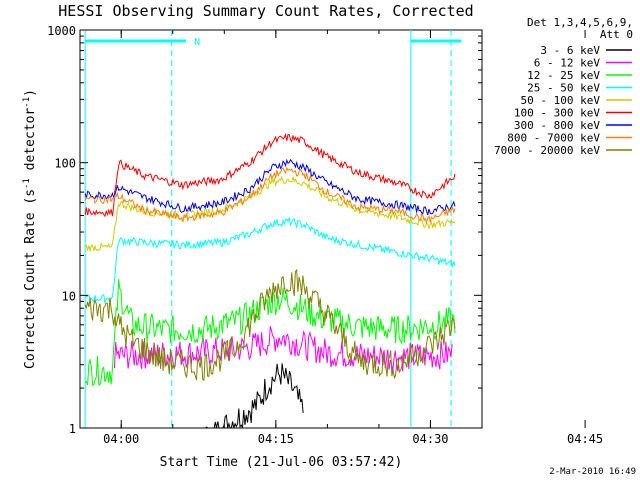 This screenshot has width=640, height=480. I want to click on y-tick-label: 100, so click(65, 164).